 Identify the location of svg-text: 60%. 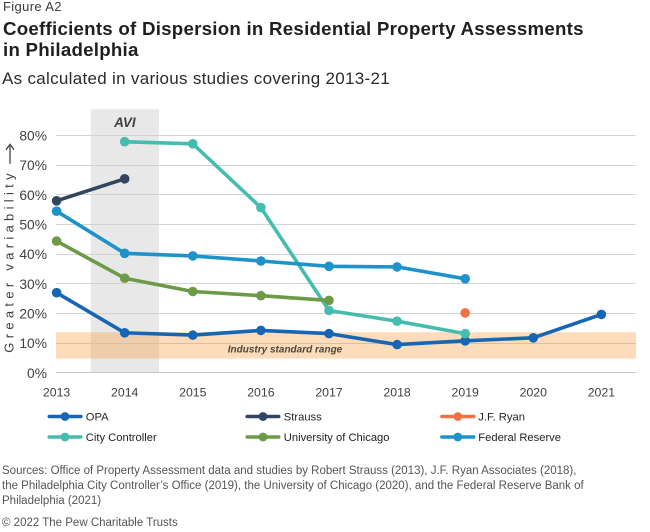
(33, 195).